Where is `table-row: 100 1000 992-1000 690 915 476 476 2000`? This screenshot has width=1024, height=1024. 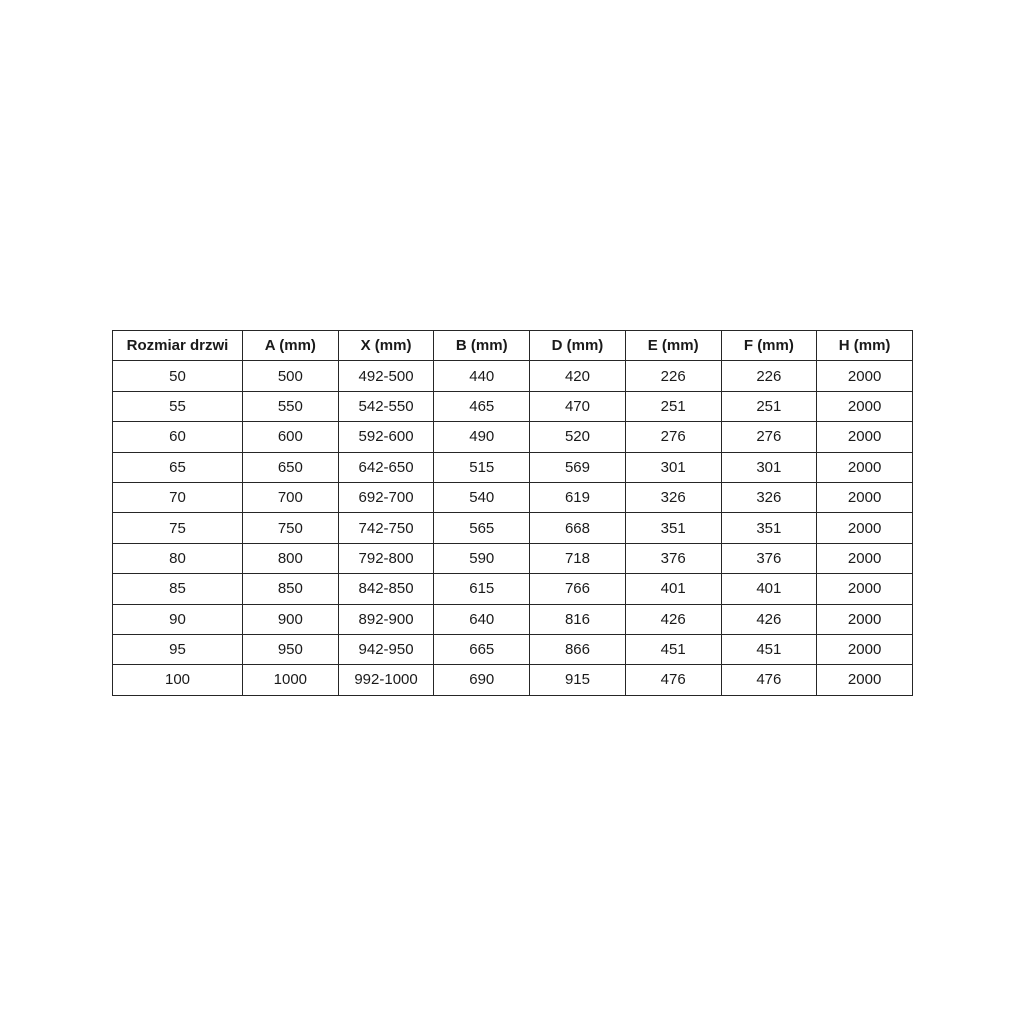
table-row: 100 1000 992-1000 690 915 476 476 2000 is located at coordinates (512, 680).